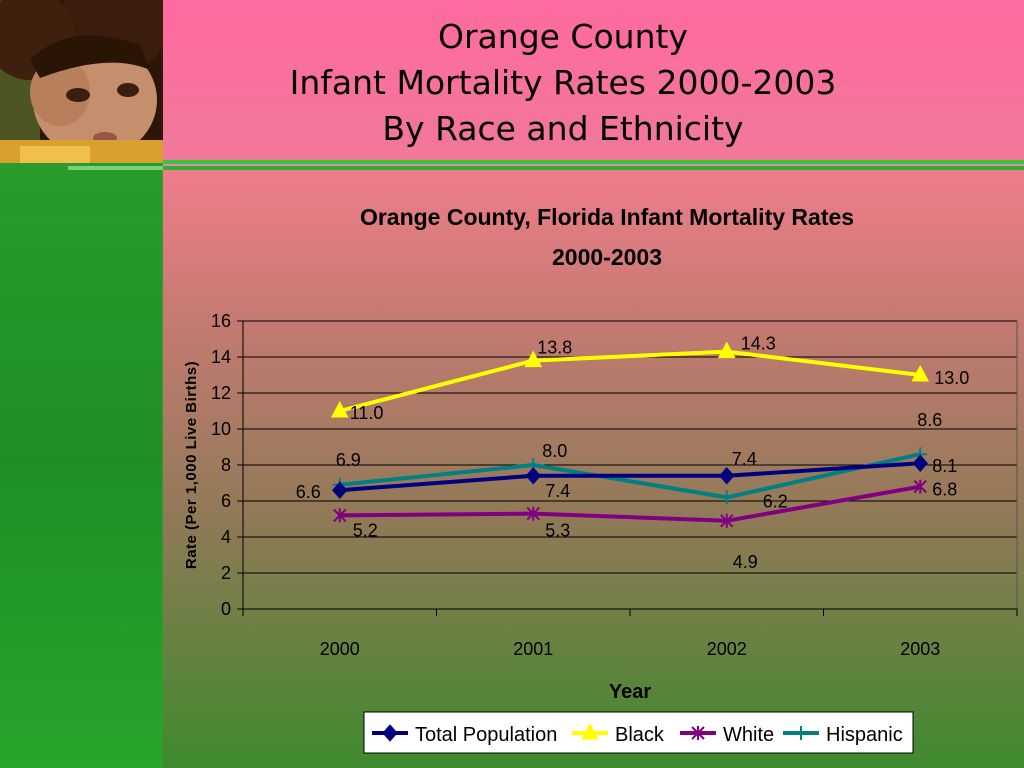  I want to click on data-label: 14.3, so click(758, 344).